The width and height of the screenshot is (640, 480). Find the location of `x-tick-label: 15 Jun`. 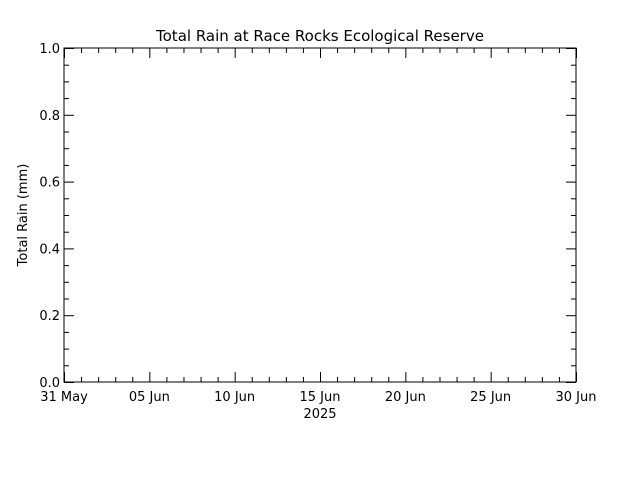

x-tick-label: 15 Jun is located at coordinates (320, 397).